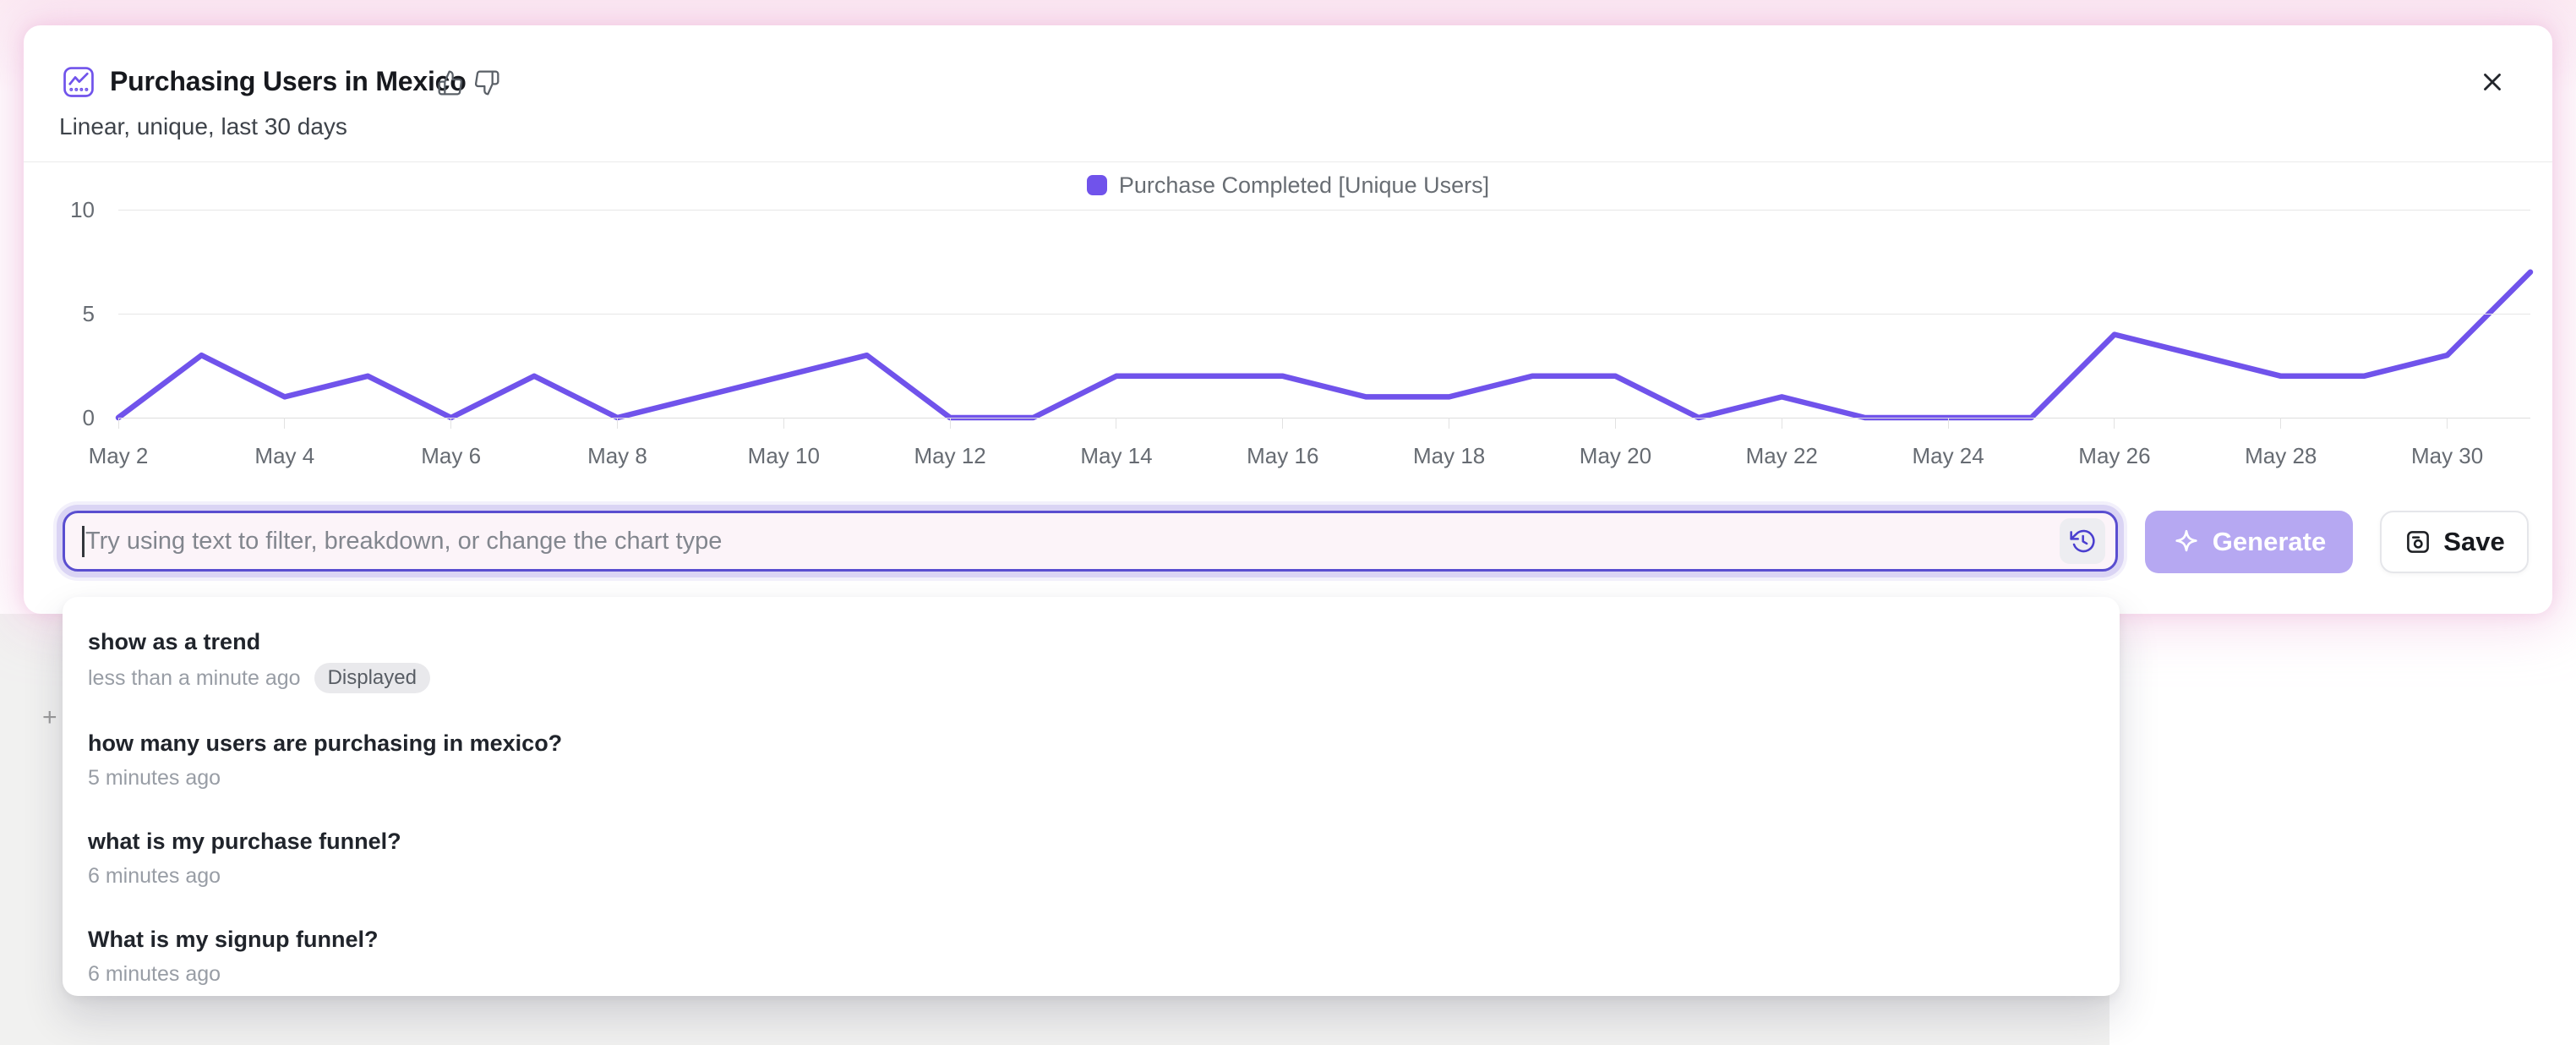 This screenshot has height=1045, width=2576. Describe the element at coordinates (372, 678) in the screenshot. I see `displayed-badge: Displayed` at that location.